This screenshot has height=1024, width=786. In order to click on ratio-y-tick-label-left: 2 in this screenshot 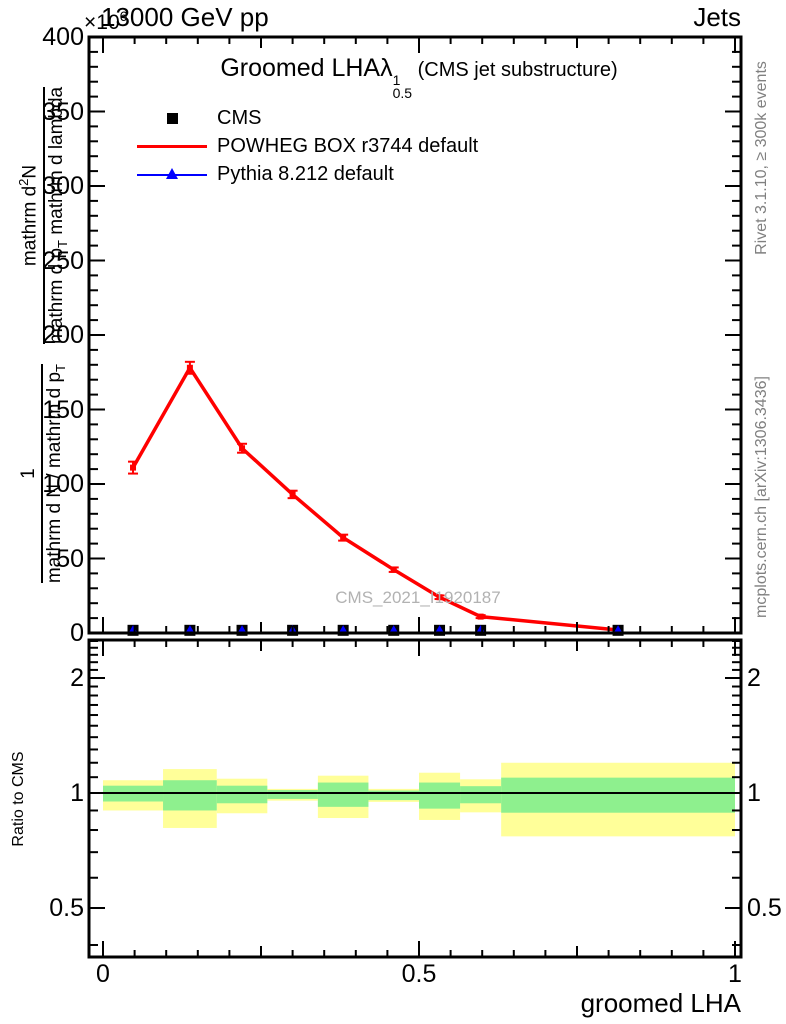, I will do `click(77, 678)`.